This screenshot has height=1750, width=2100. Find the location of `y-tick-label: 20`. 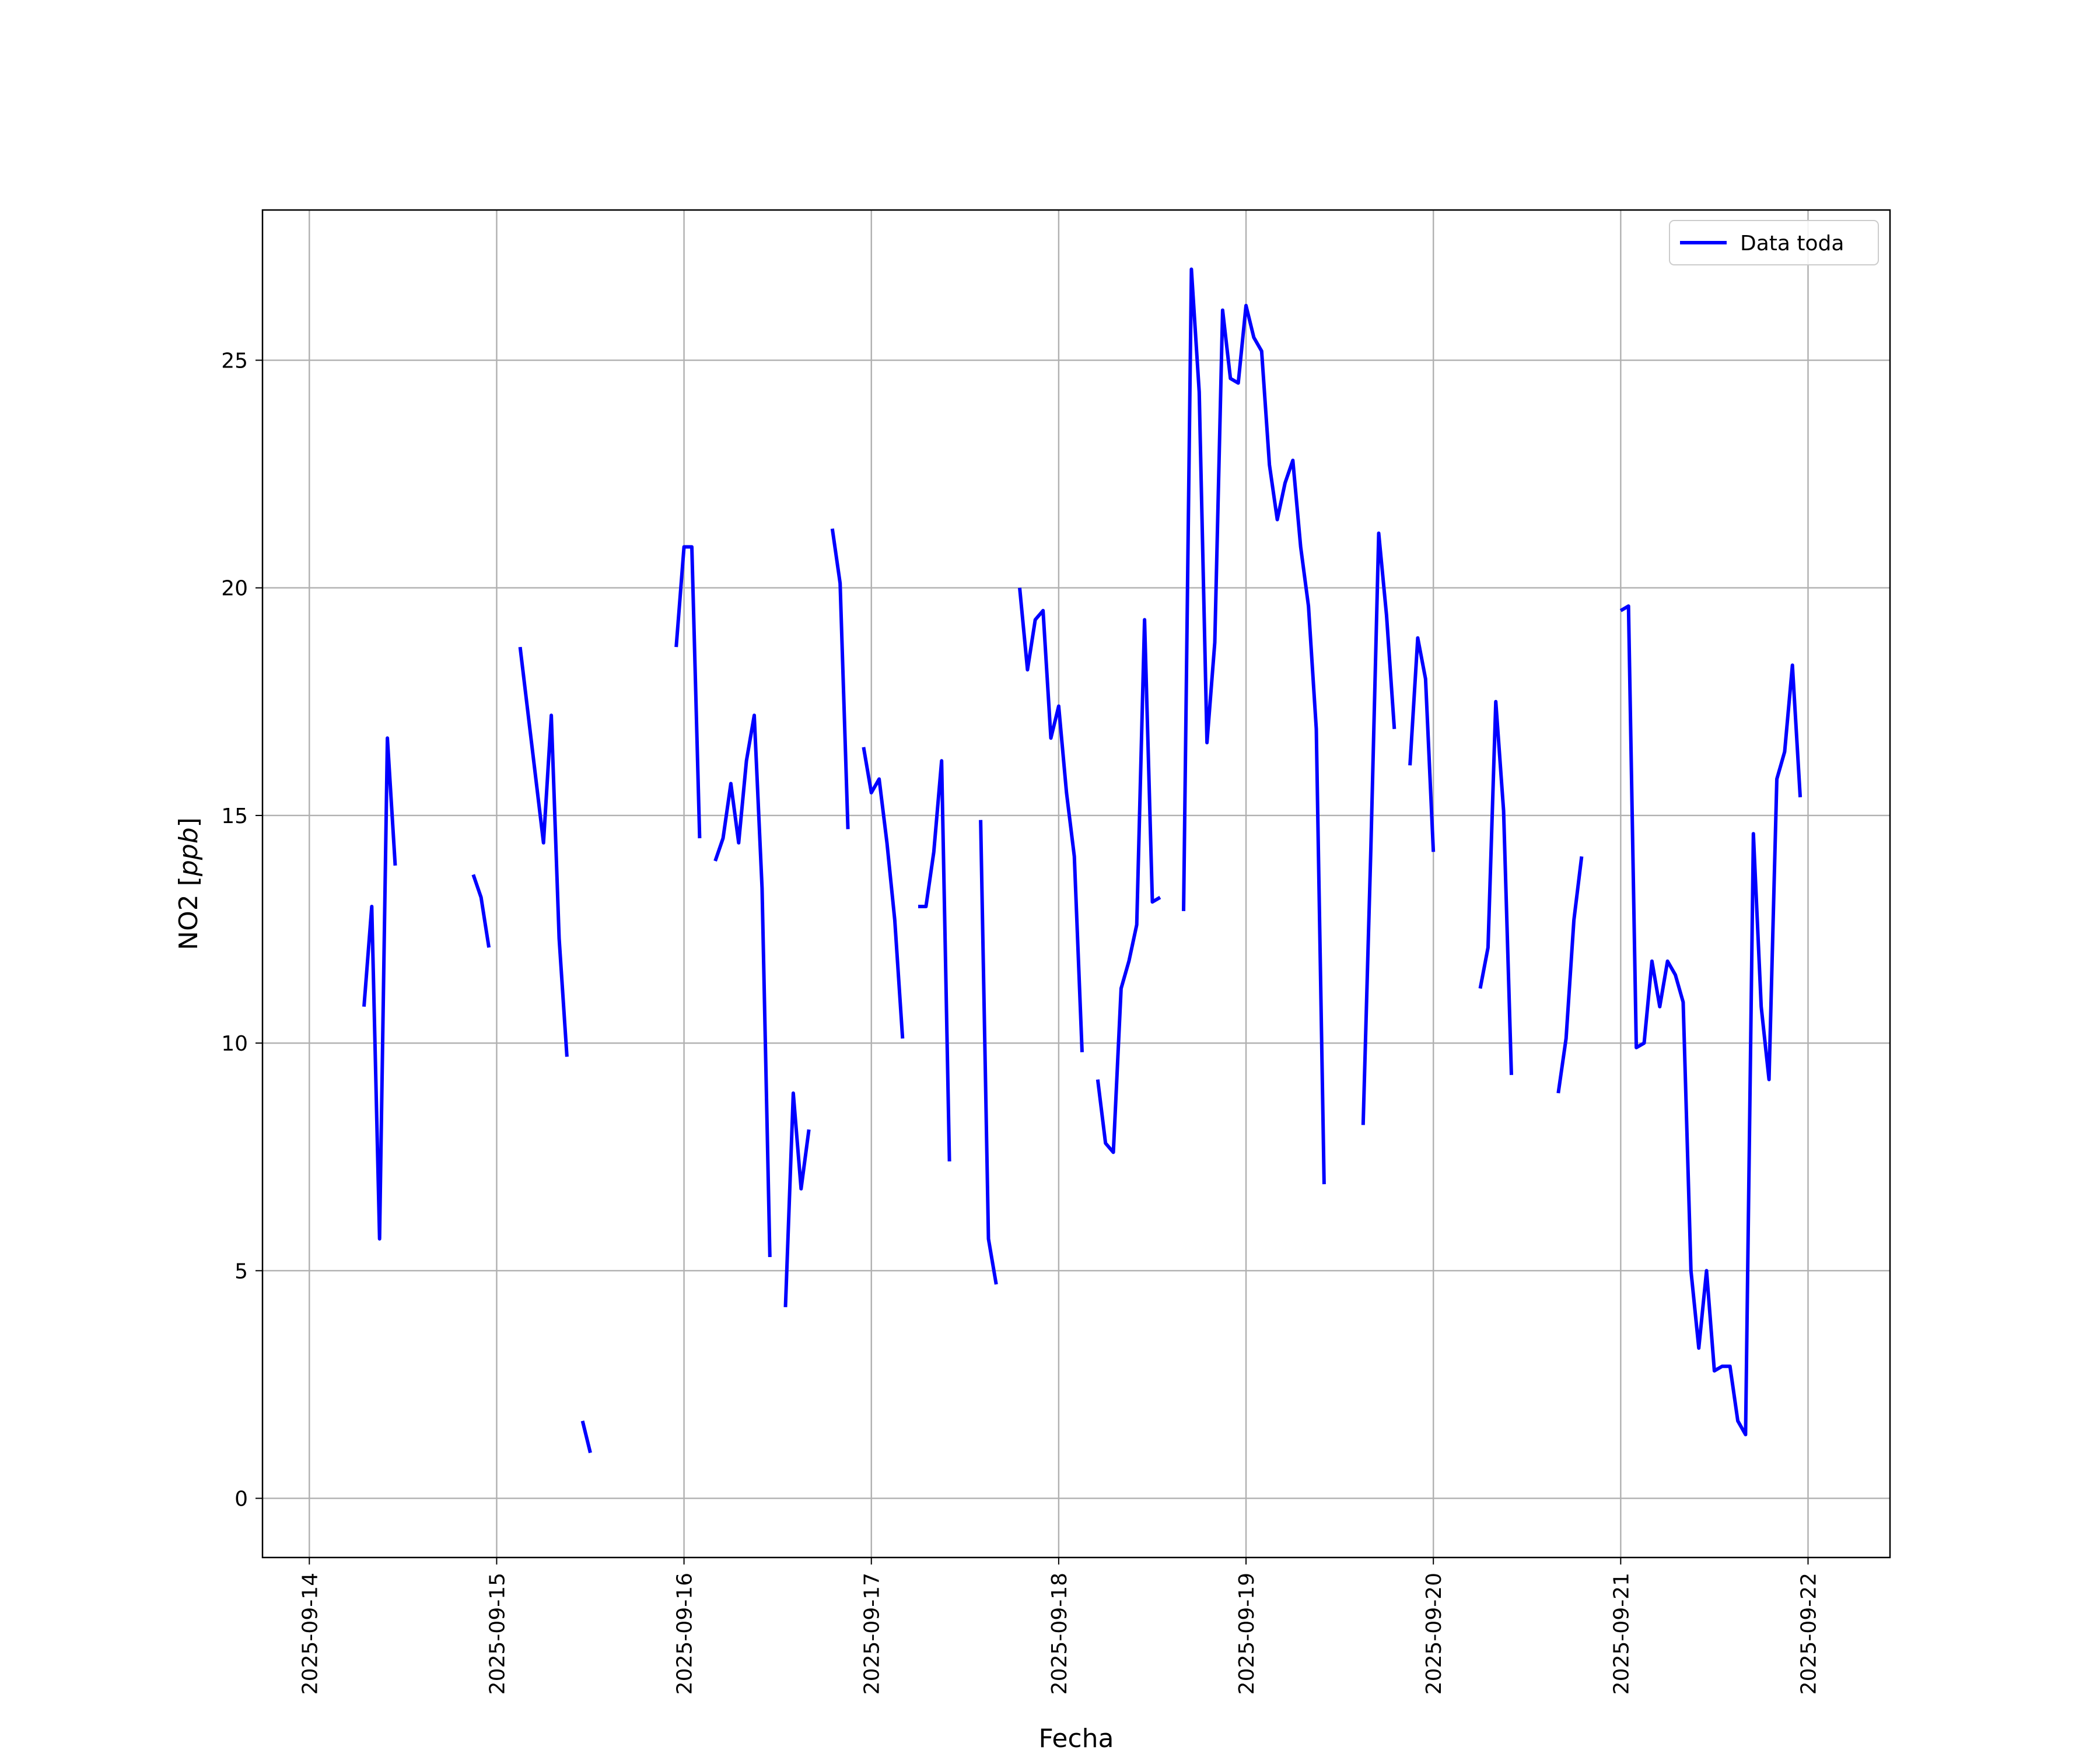

y-tick-label: 20 is located at coordinates (235, 589).